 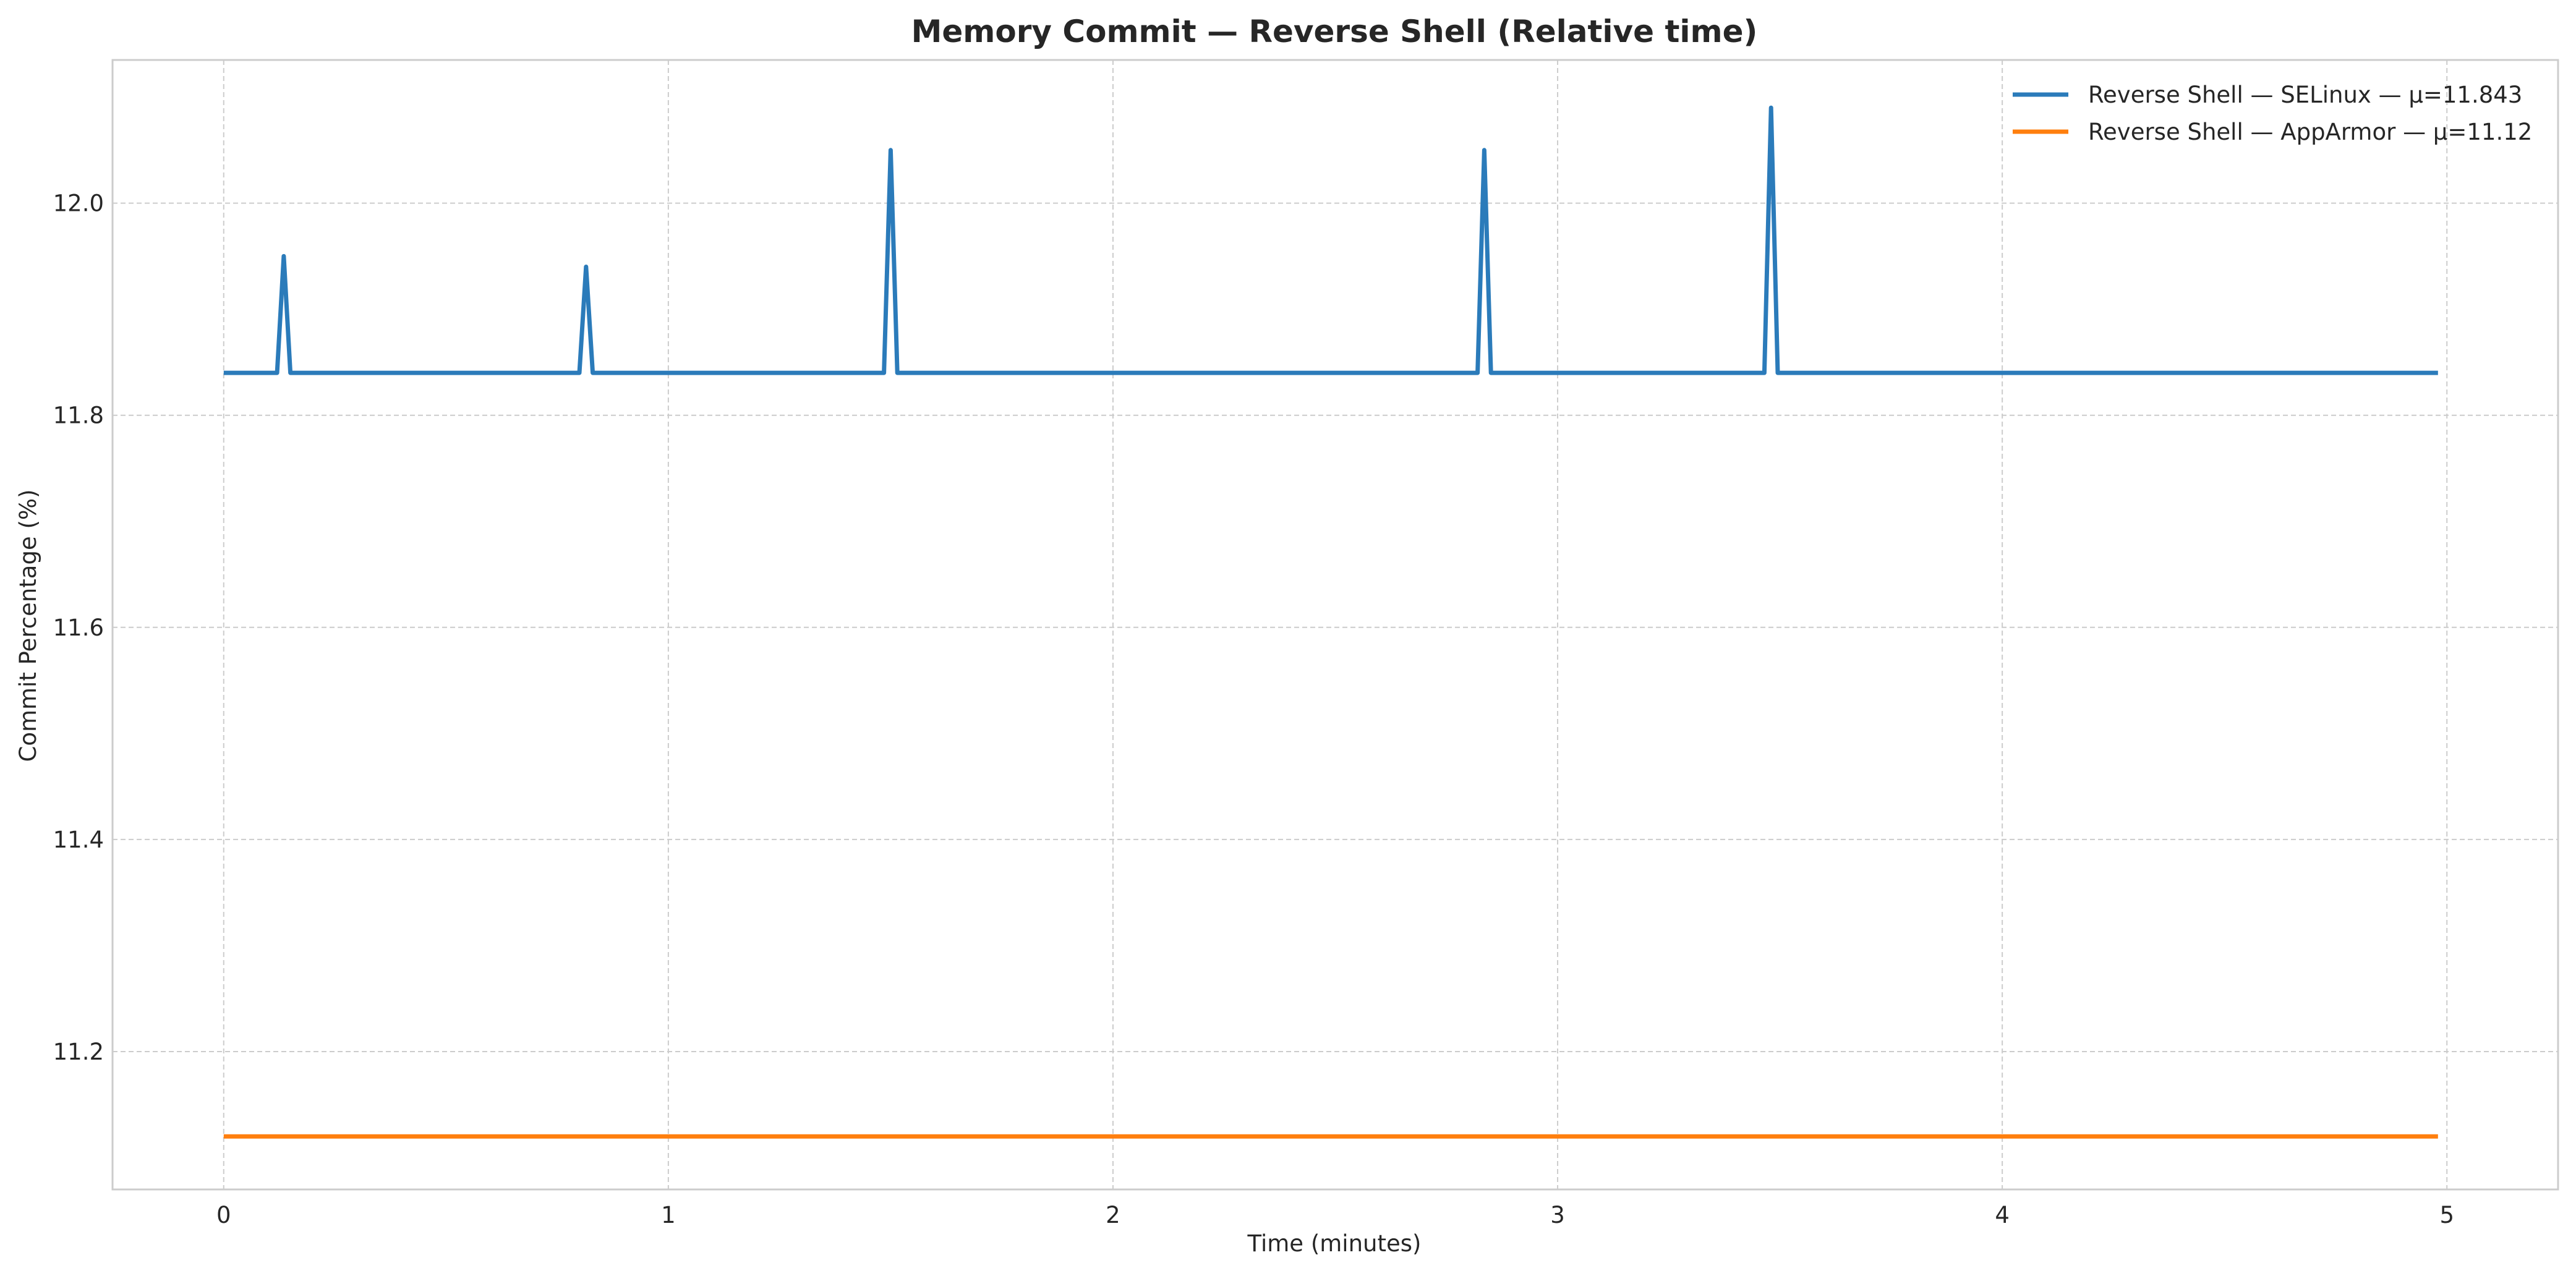 I want to click on y-tick-label: 11.8, so click(x=78, y=415).